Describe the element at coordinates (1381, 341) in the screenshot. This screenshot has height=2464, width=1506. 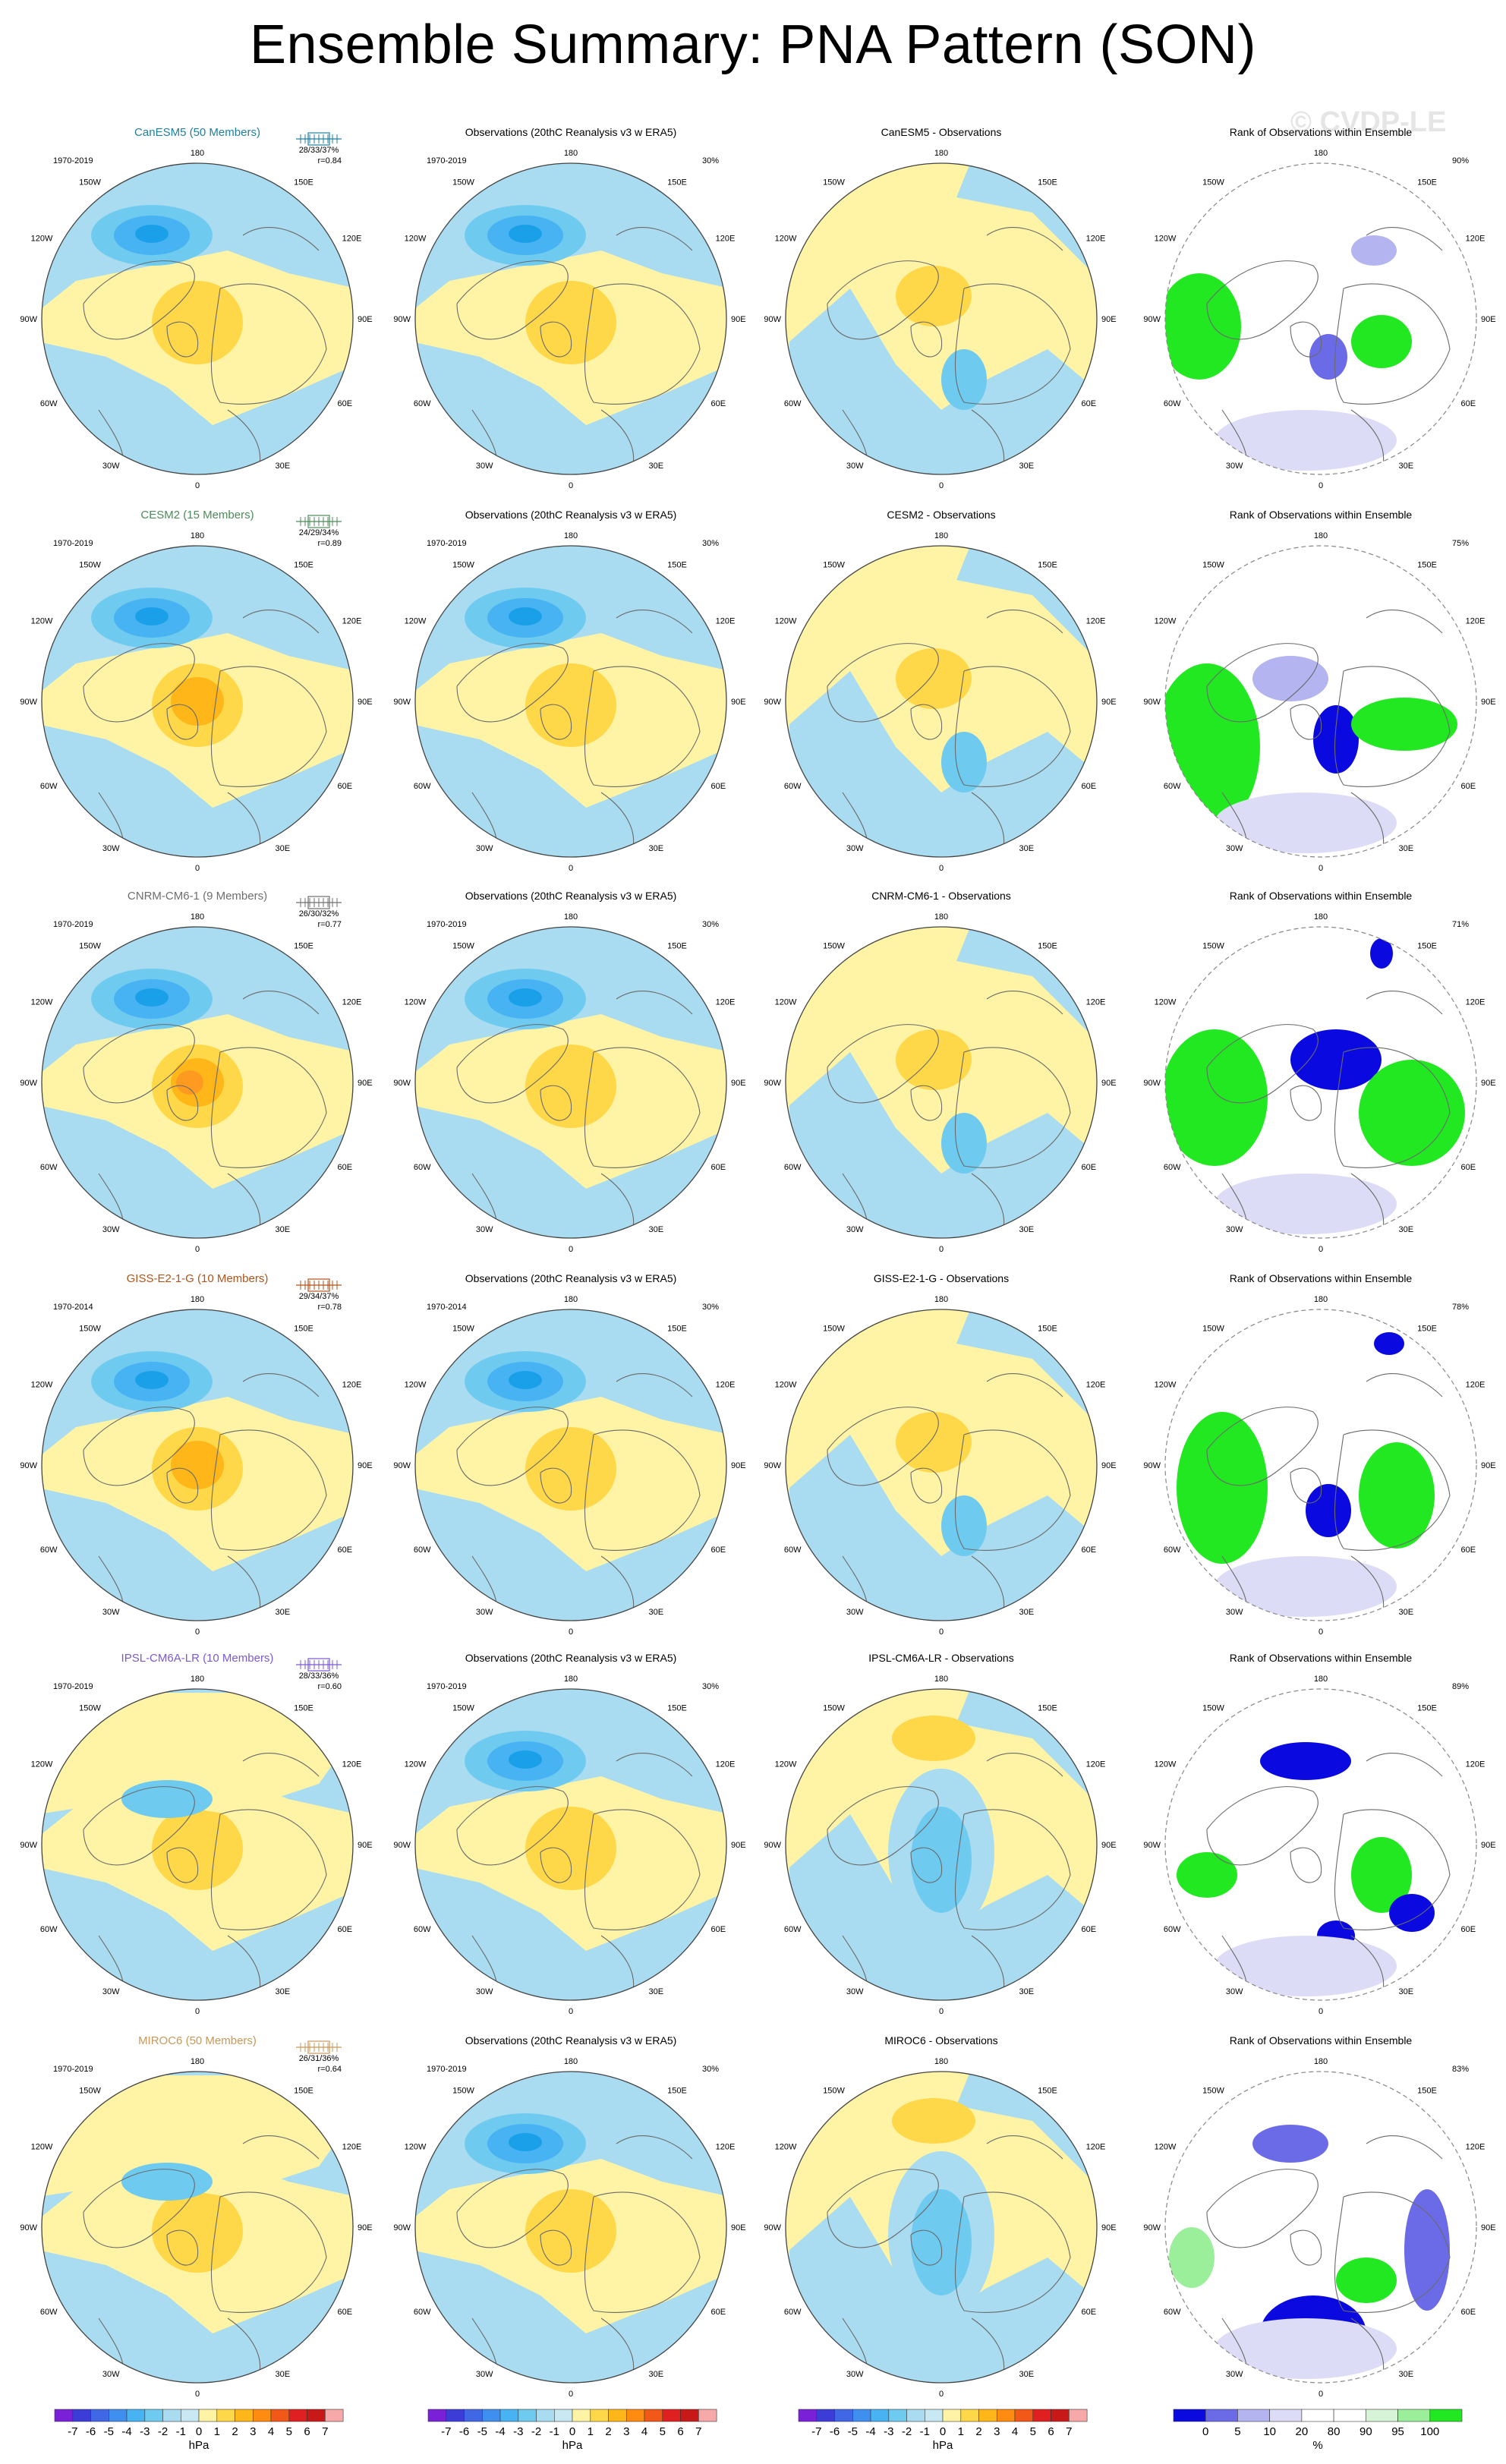
I see `rank-patch` at that location.